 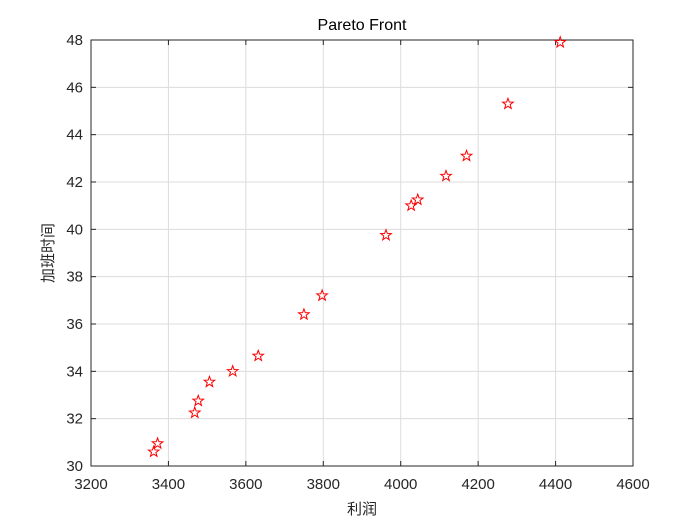 What do you see at coordinates (323, 484) in the screenshot?
I see `x-tick-label: 3800` at bounding box center [323, 484].